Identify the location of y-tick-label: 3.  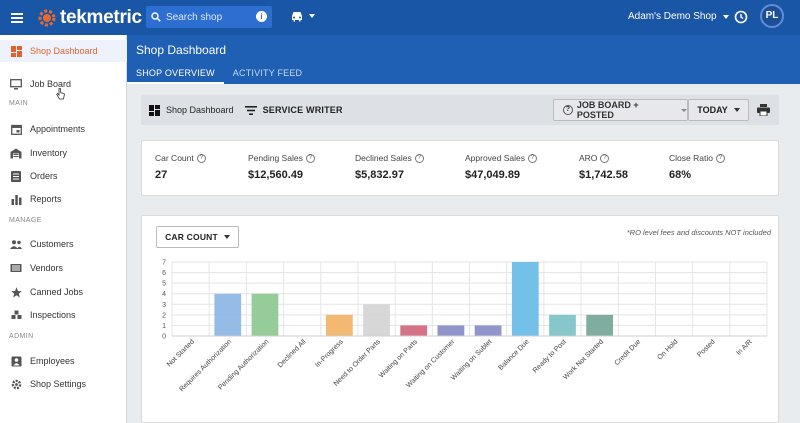
(164, 305).